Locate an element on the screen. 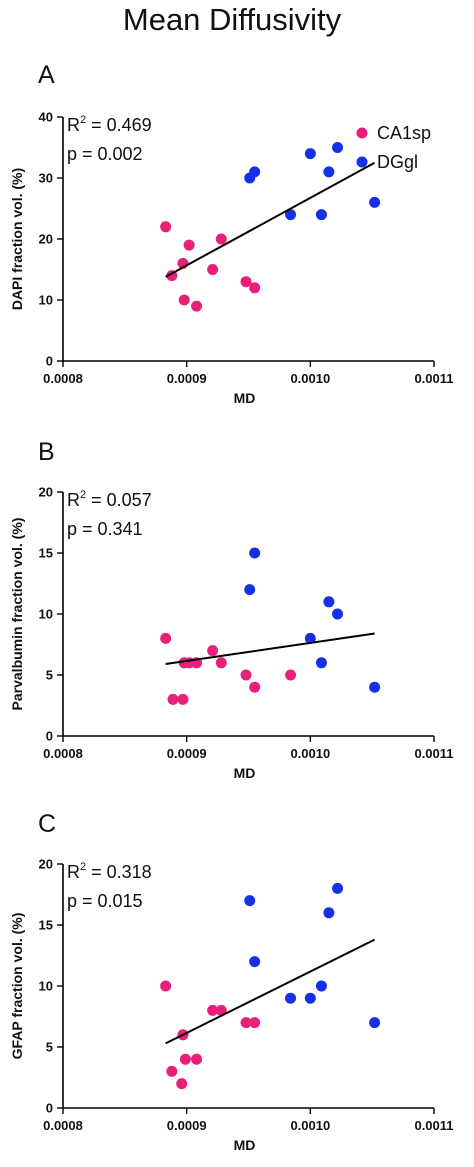 The image size is (474, 1167). legend-label-dggl: DGgl is located at coordinates (397, 162).